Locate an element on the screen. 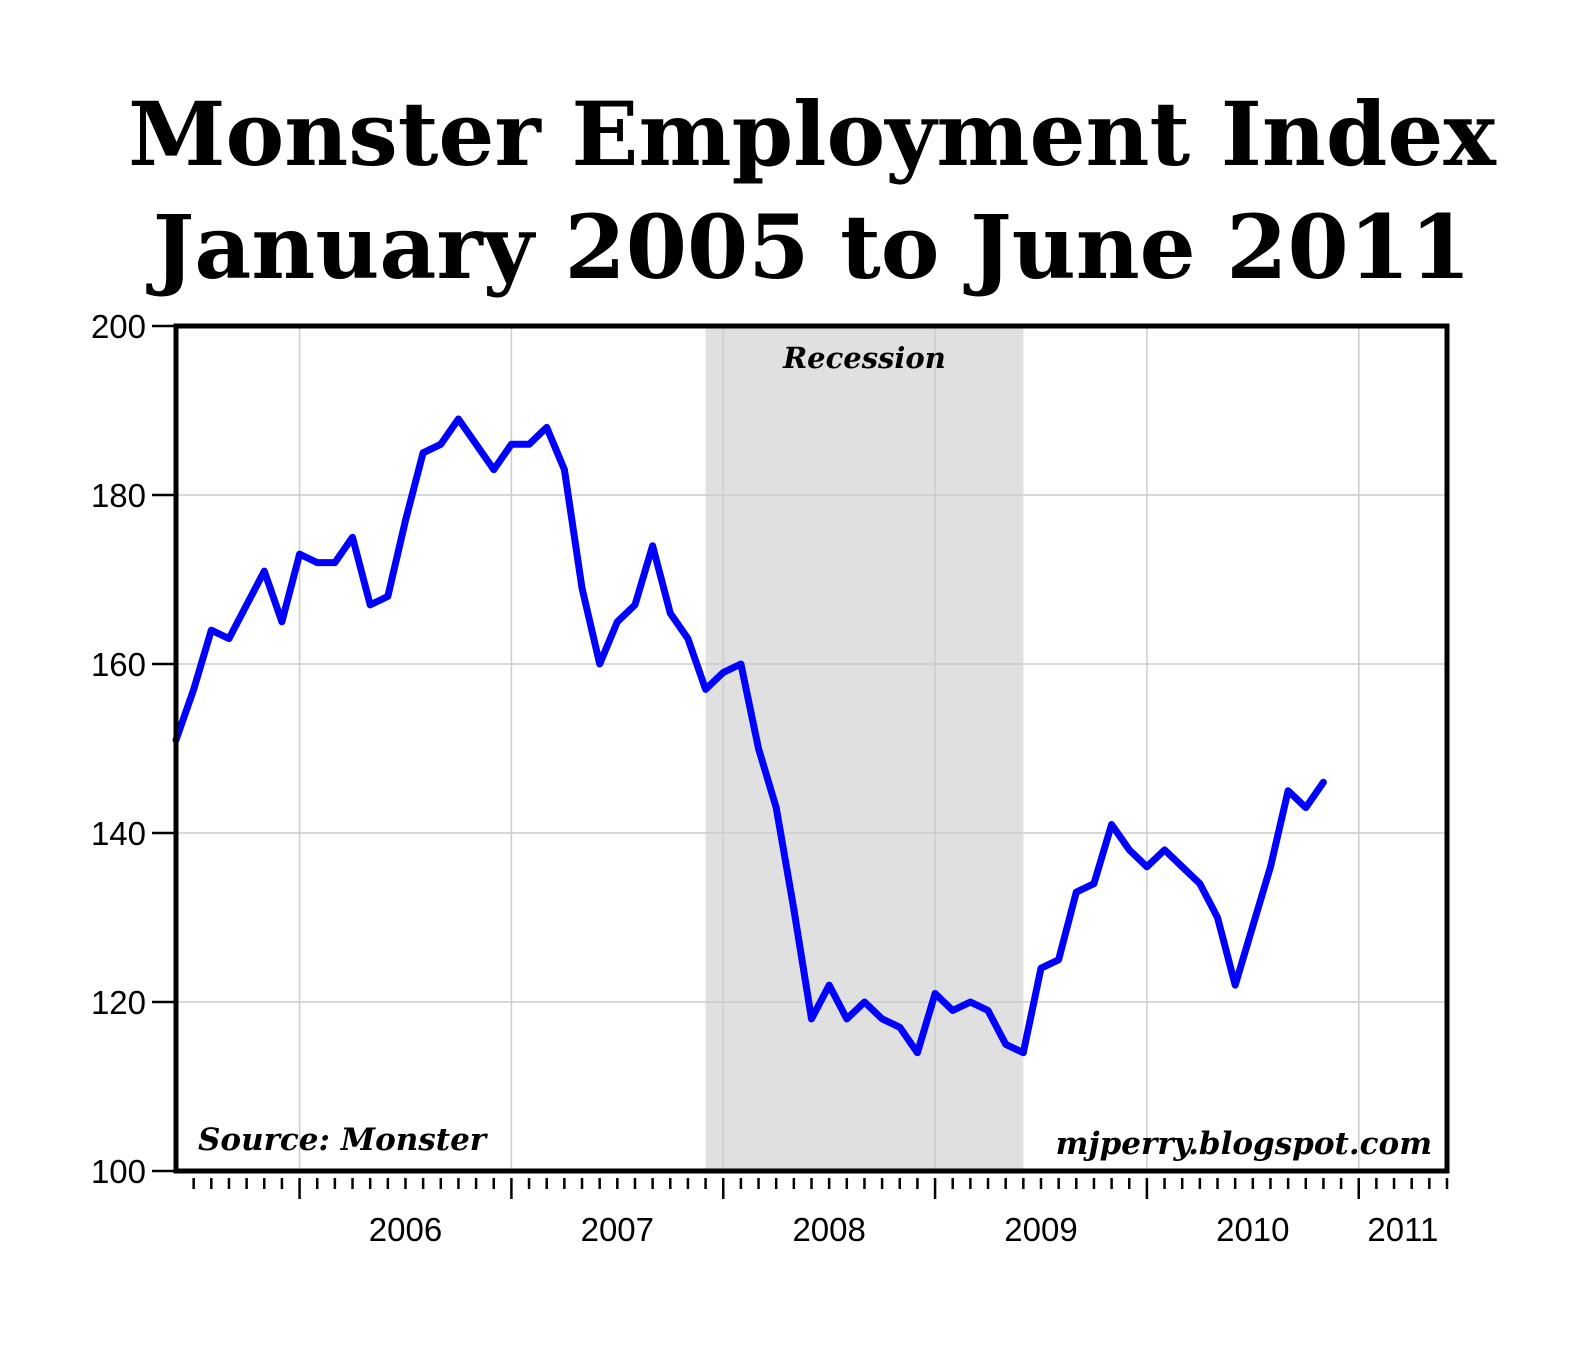 The image size is (1590, 1350). y-tick-label-3: 160 is located at coordinates (118, 664).